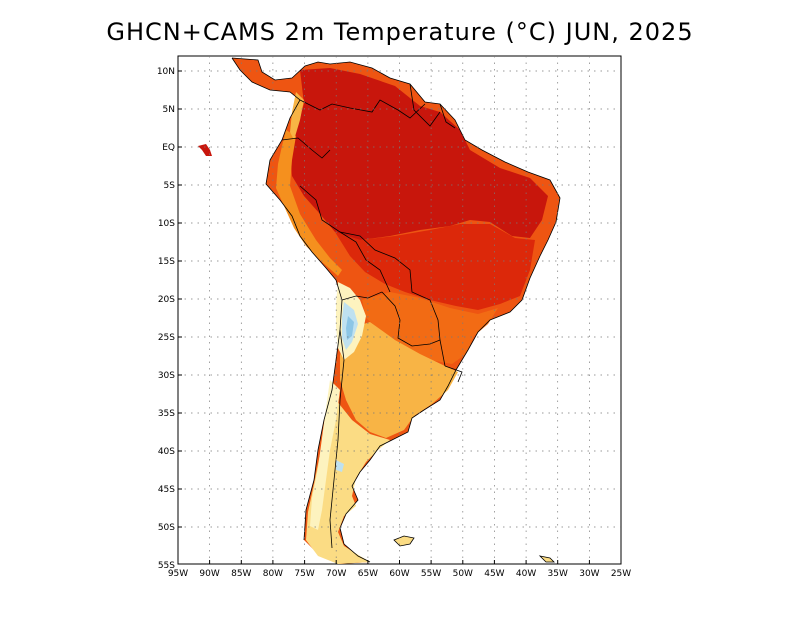 This screenshot has height=618, width=800. Describe the element at coordinates (589, 574) in the screenshot. I see `lon-label: 30W` at that location.